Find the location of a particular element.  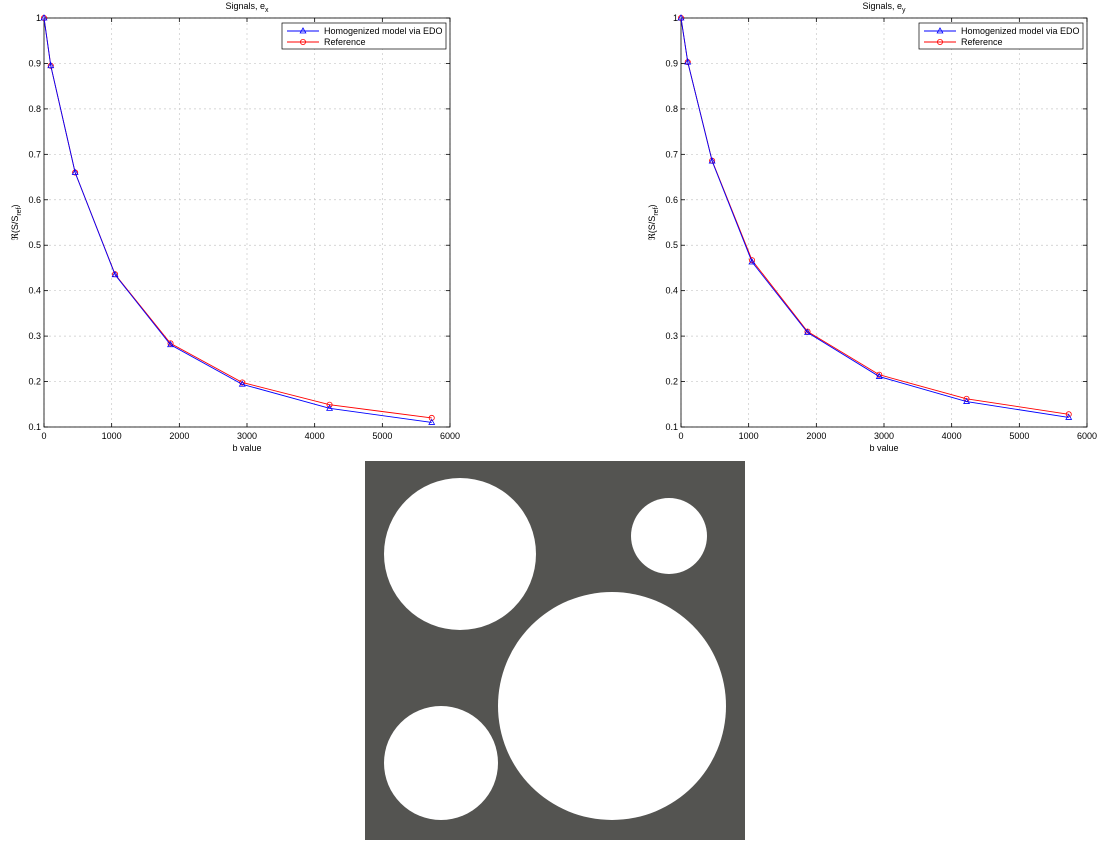

chart-title: Signals, ey is located at coordinates (884, 7).